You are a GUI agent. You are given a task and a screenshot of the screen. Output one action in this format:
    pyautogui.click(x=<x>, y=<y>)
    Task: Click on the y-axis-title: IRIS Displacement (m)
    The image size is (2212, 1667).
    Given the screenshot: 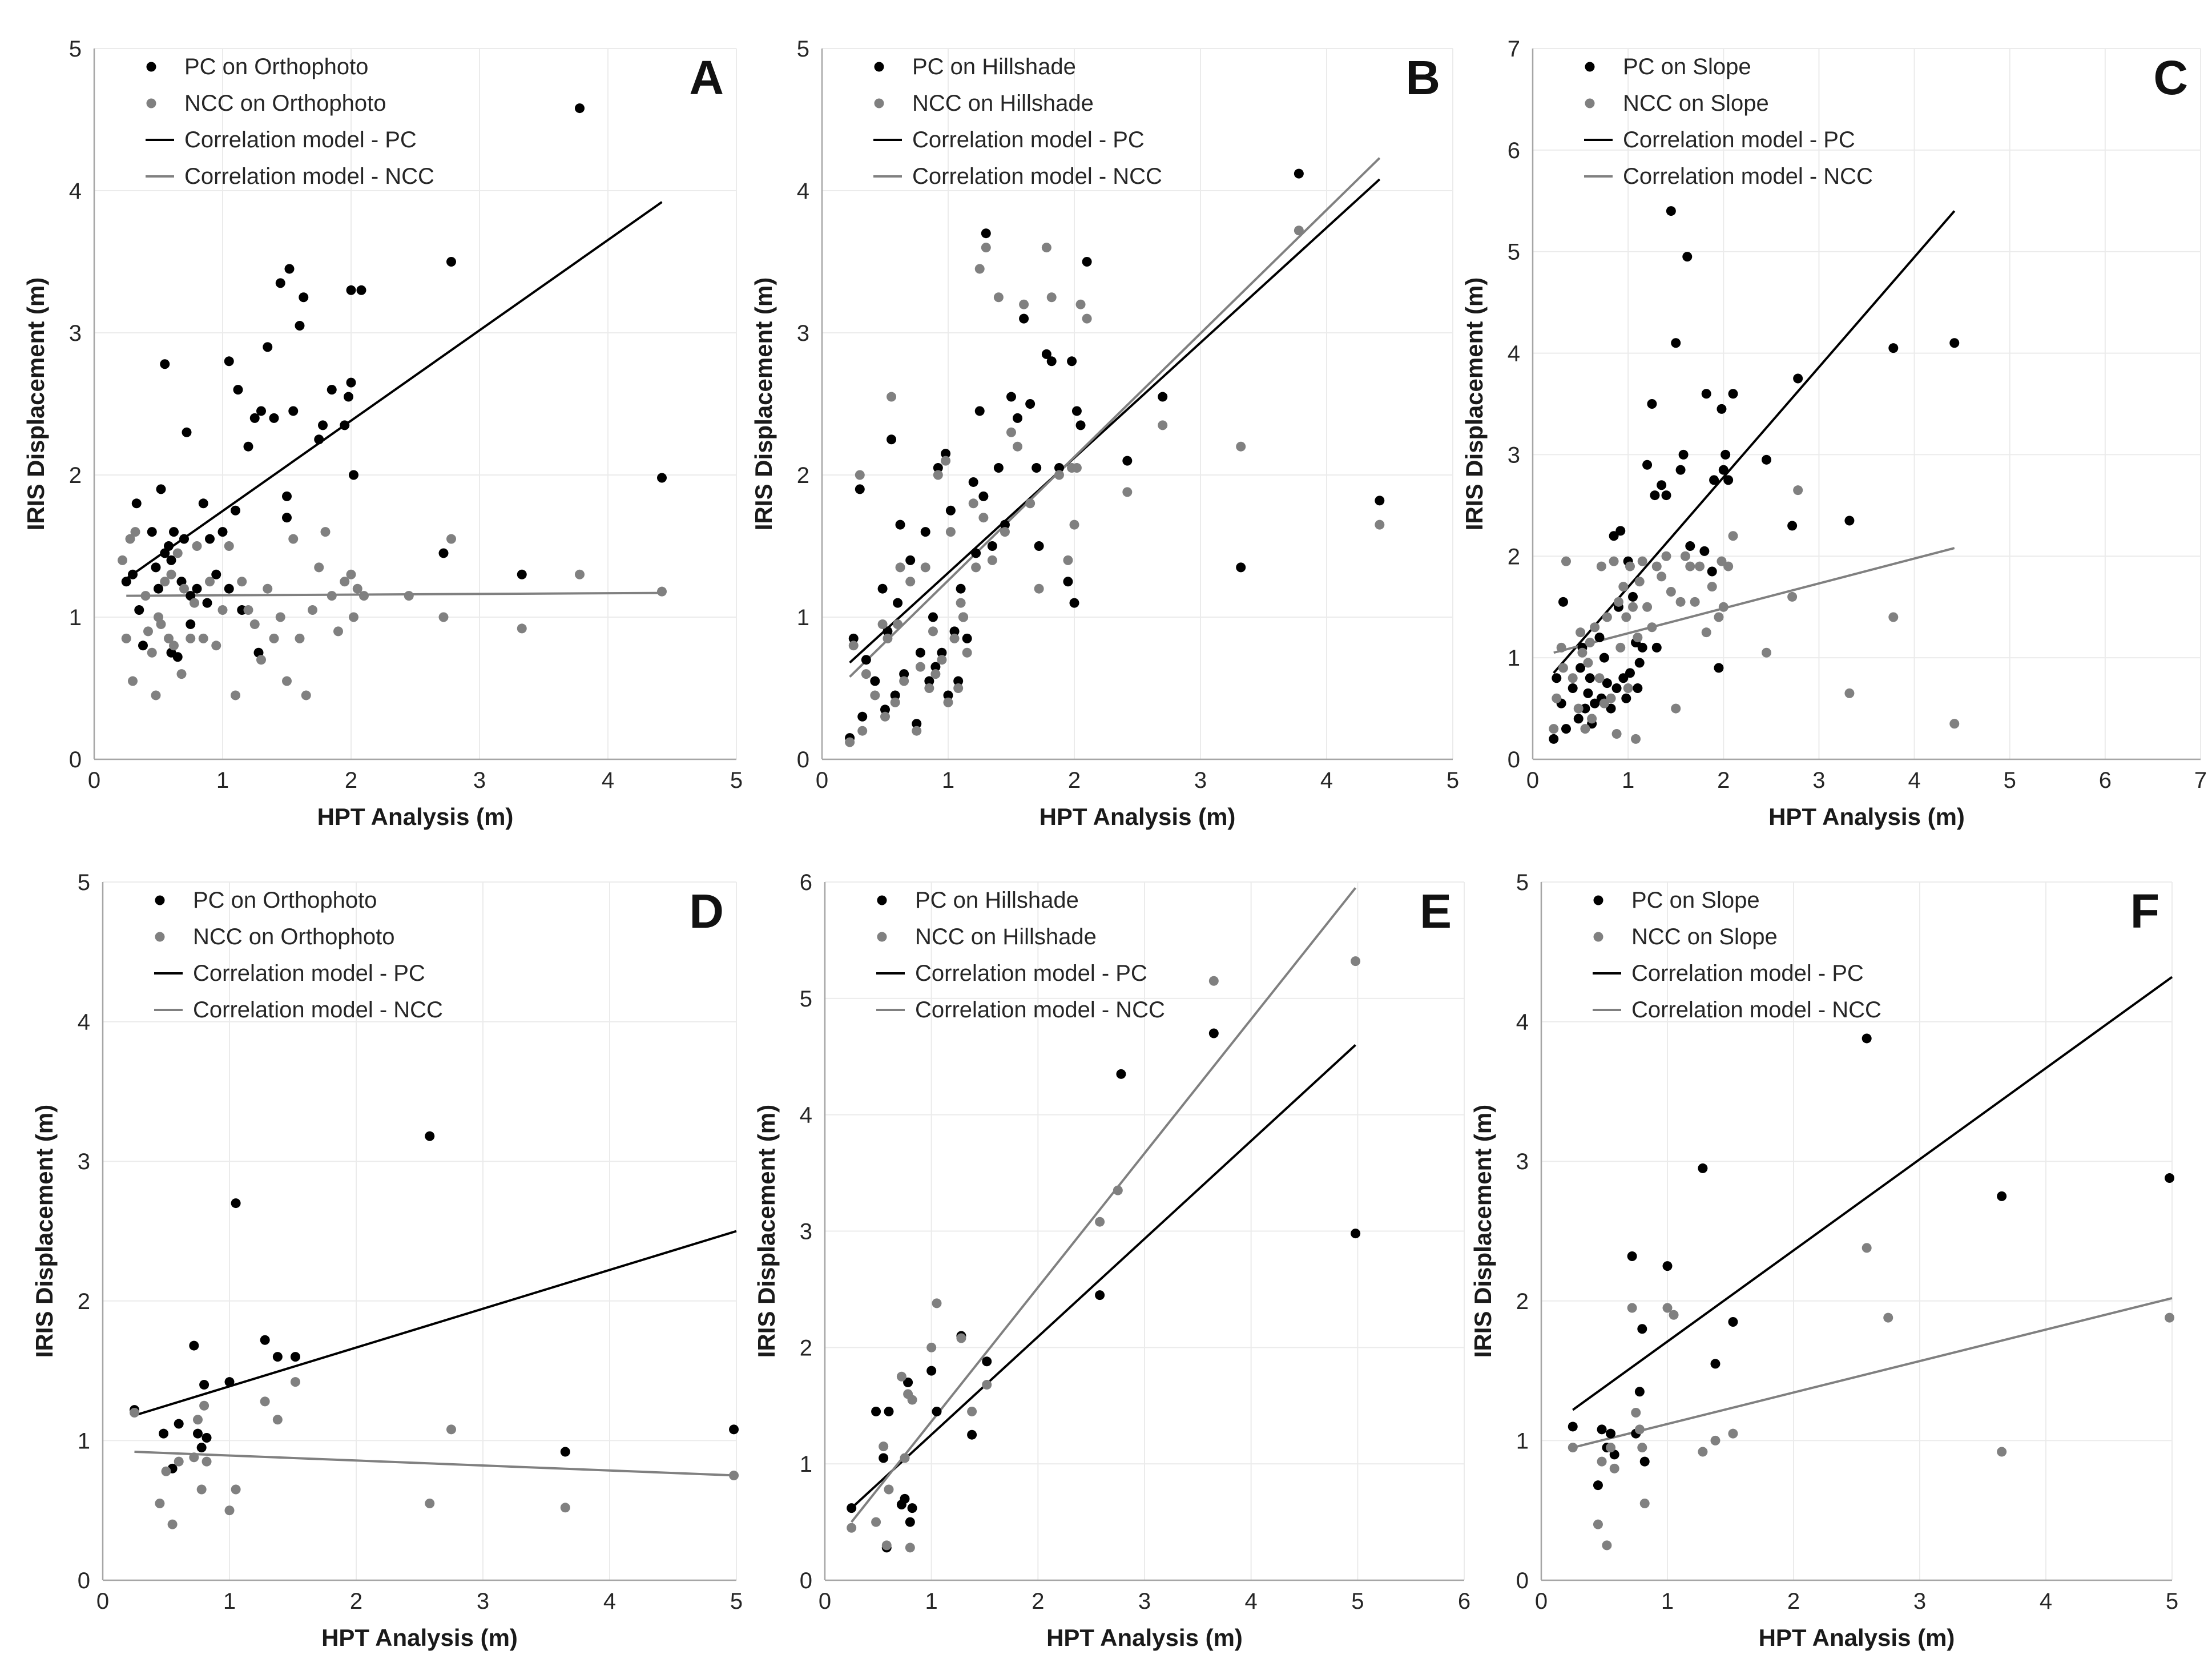 What is the action you would take?
    pyautogui.click(x=763, y=403)
    